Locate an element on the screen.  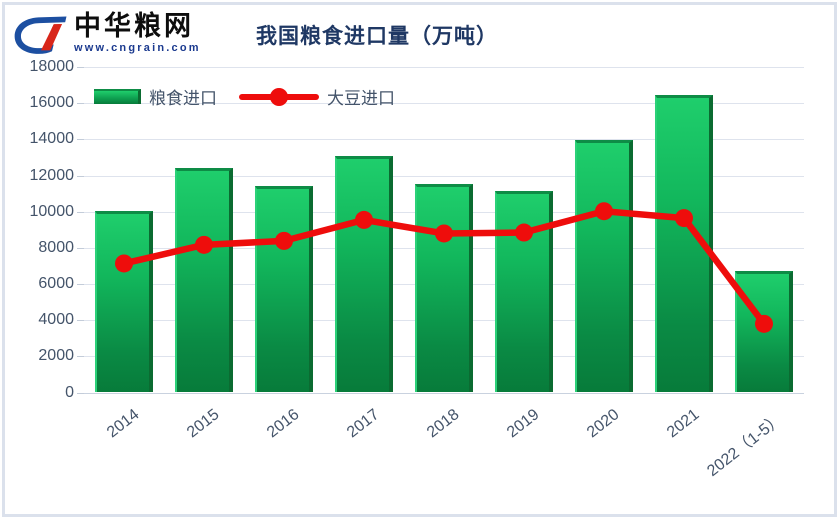
legend-line-swatch is located at coordinates (279, 97).